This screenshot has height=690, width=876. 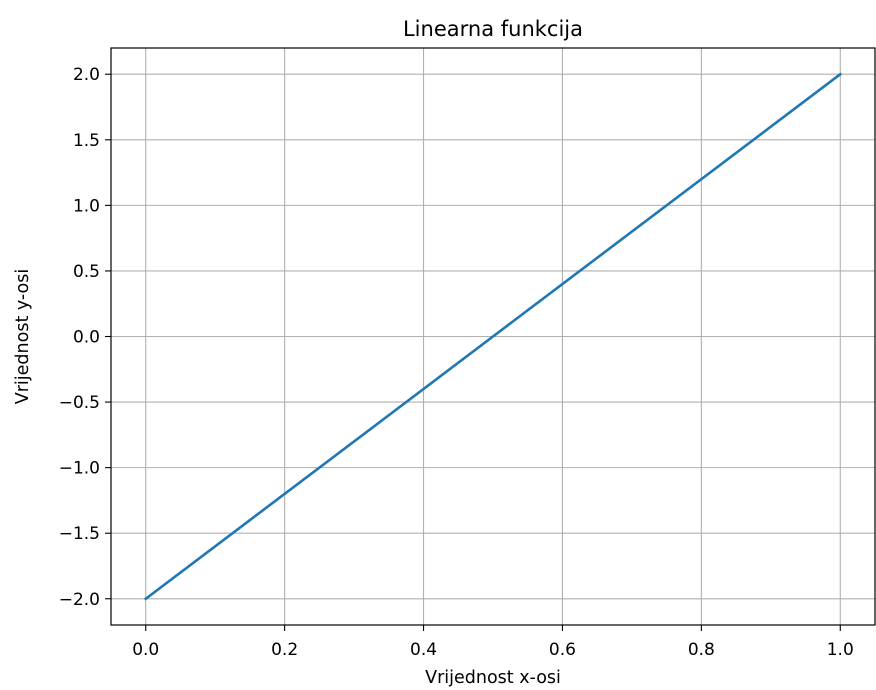 I want to click on y-tick-label: −1.0, so click(x=79, y=469).